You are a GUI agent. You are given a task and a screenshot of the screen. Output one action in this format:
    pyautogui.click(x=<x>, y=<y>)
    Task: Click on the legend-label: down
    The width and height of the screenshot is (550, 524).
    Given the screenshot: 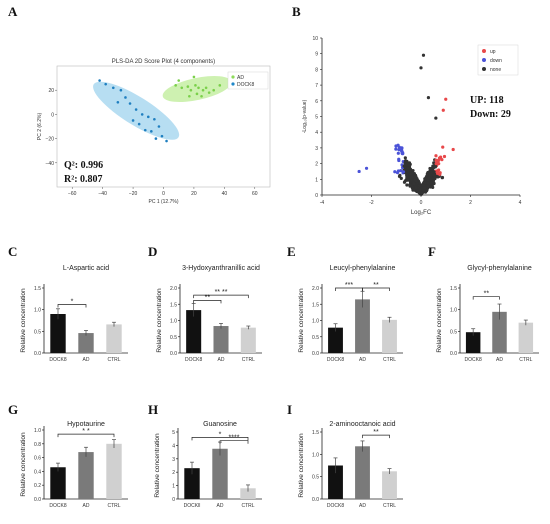 What is the action you would take?
    pyautogui.click(x=496, y=61)
    